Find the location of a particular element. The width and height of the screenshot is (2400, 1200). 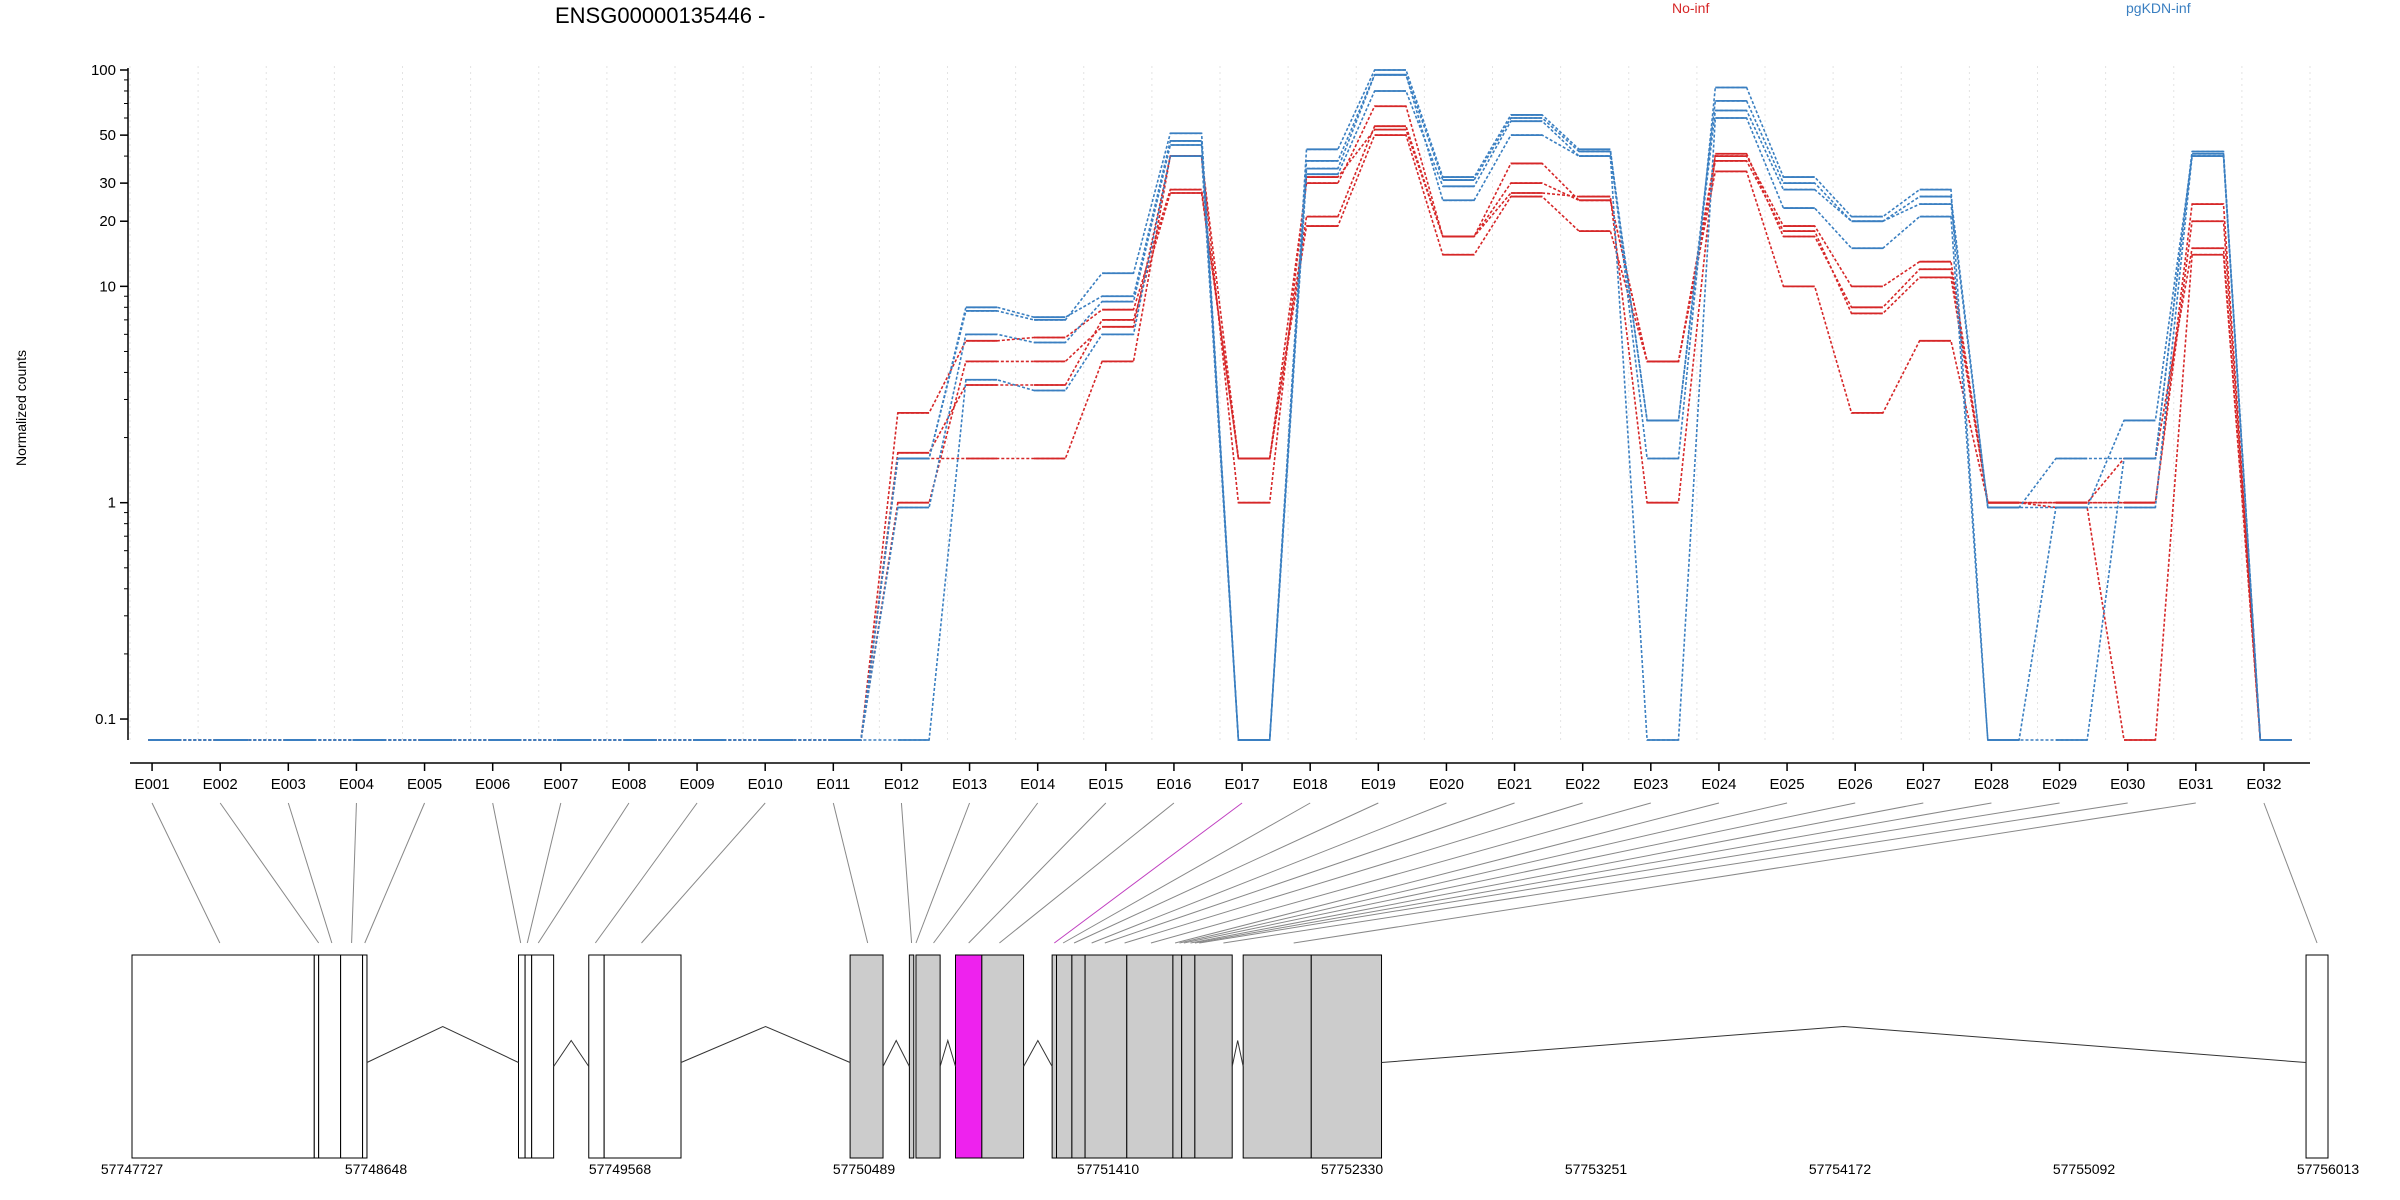

connector-e004 is located at coordinates (354, 873).